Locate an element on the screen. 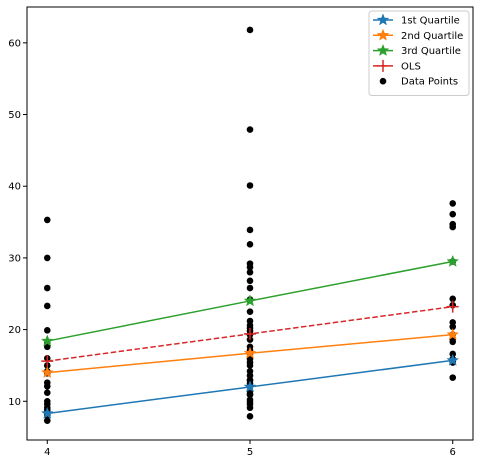  x-tick-label: 6 is located at coordinates (453, 452).